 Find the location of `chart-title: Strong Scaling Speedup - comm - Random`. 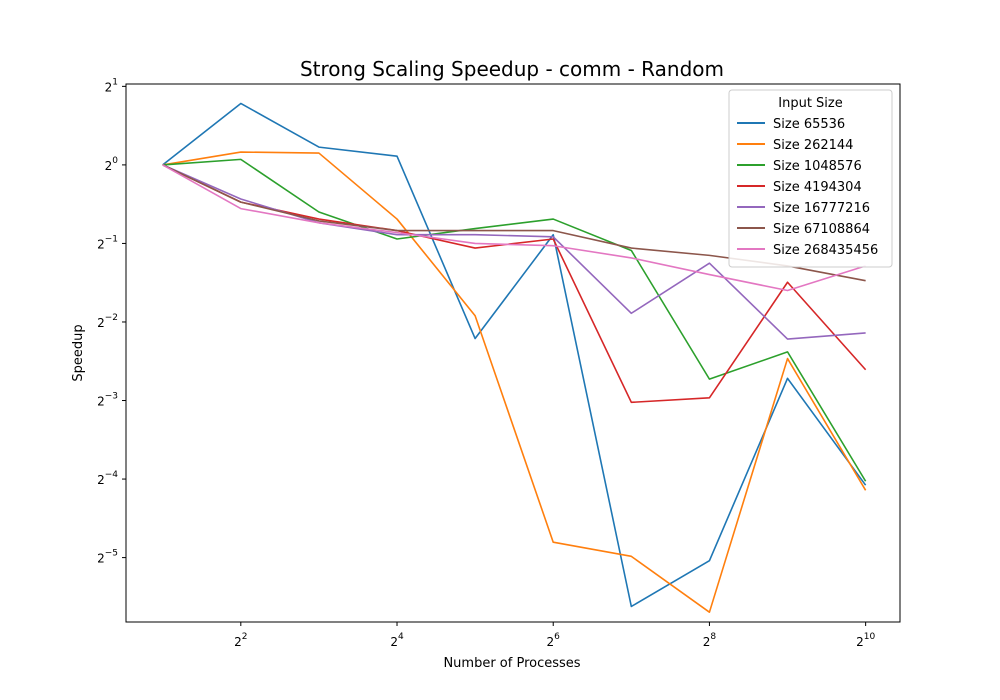

chart-title: Strong Scaling Speedup - comm - Random is located at coordinates (512, 69).